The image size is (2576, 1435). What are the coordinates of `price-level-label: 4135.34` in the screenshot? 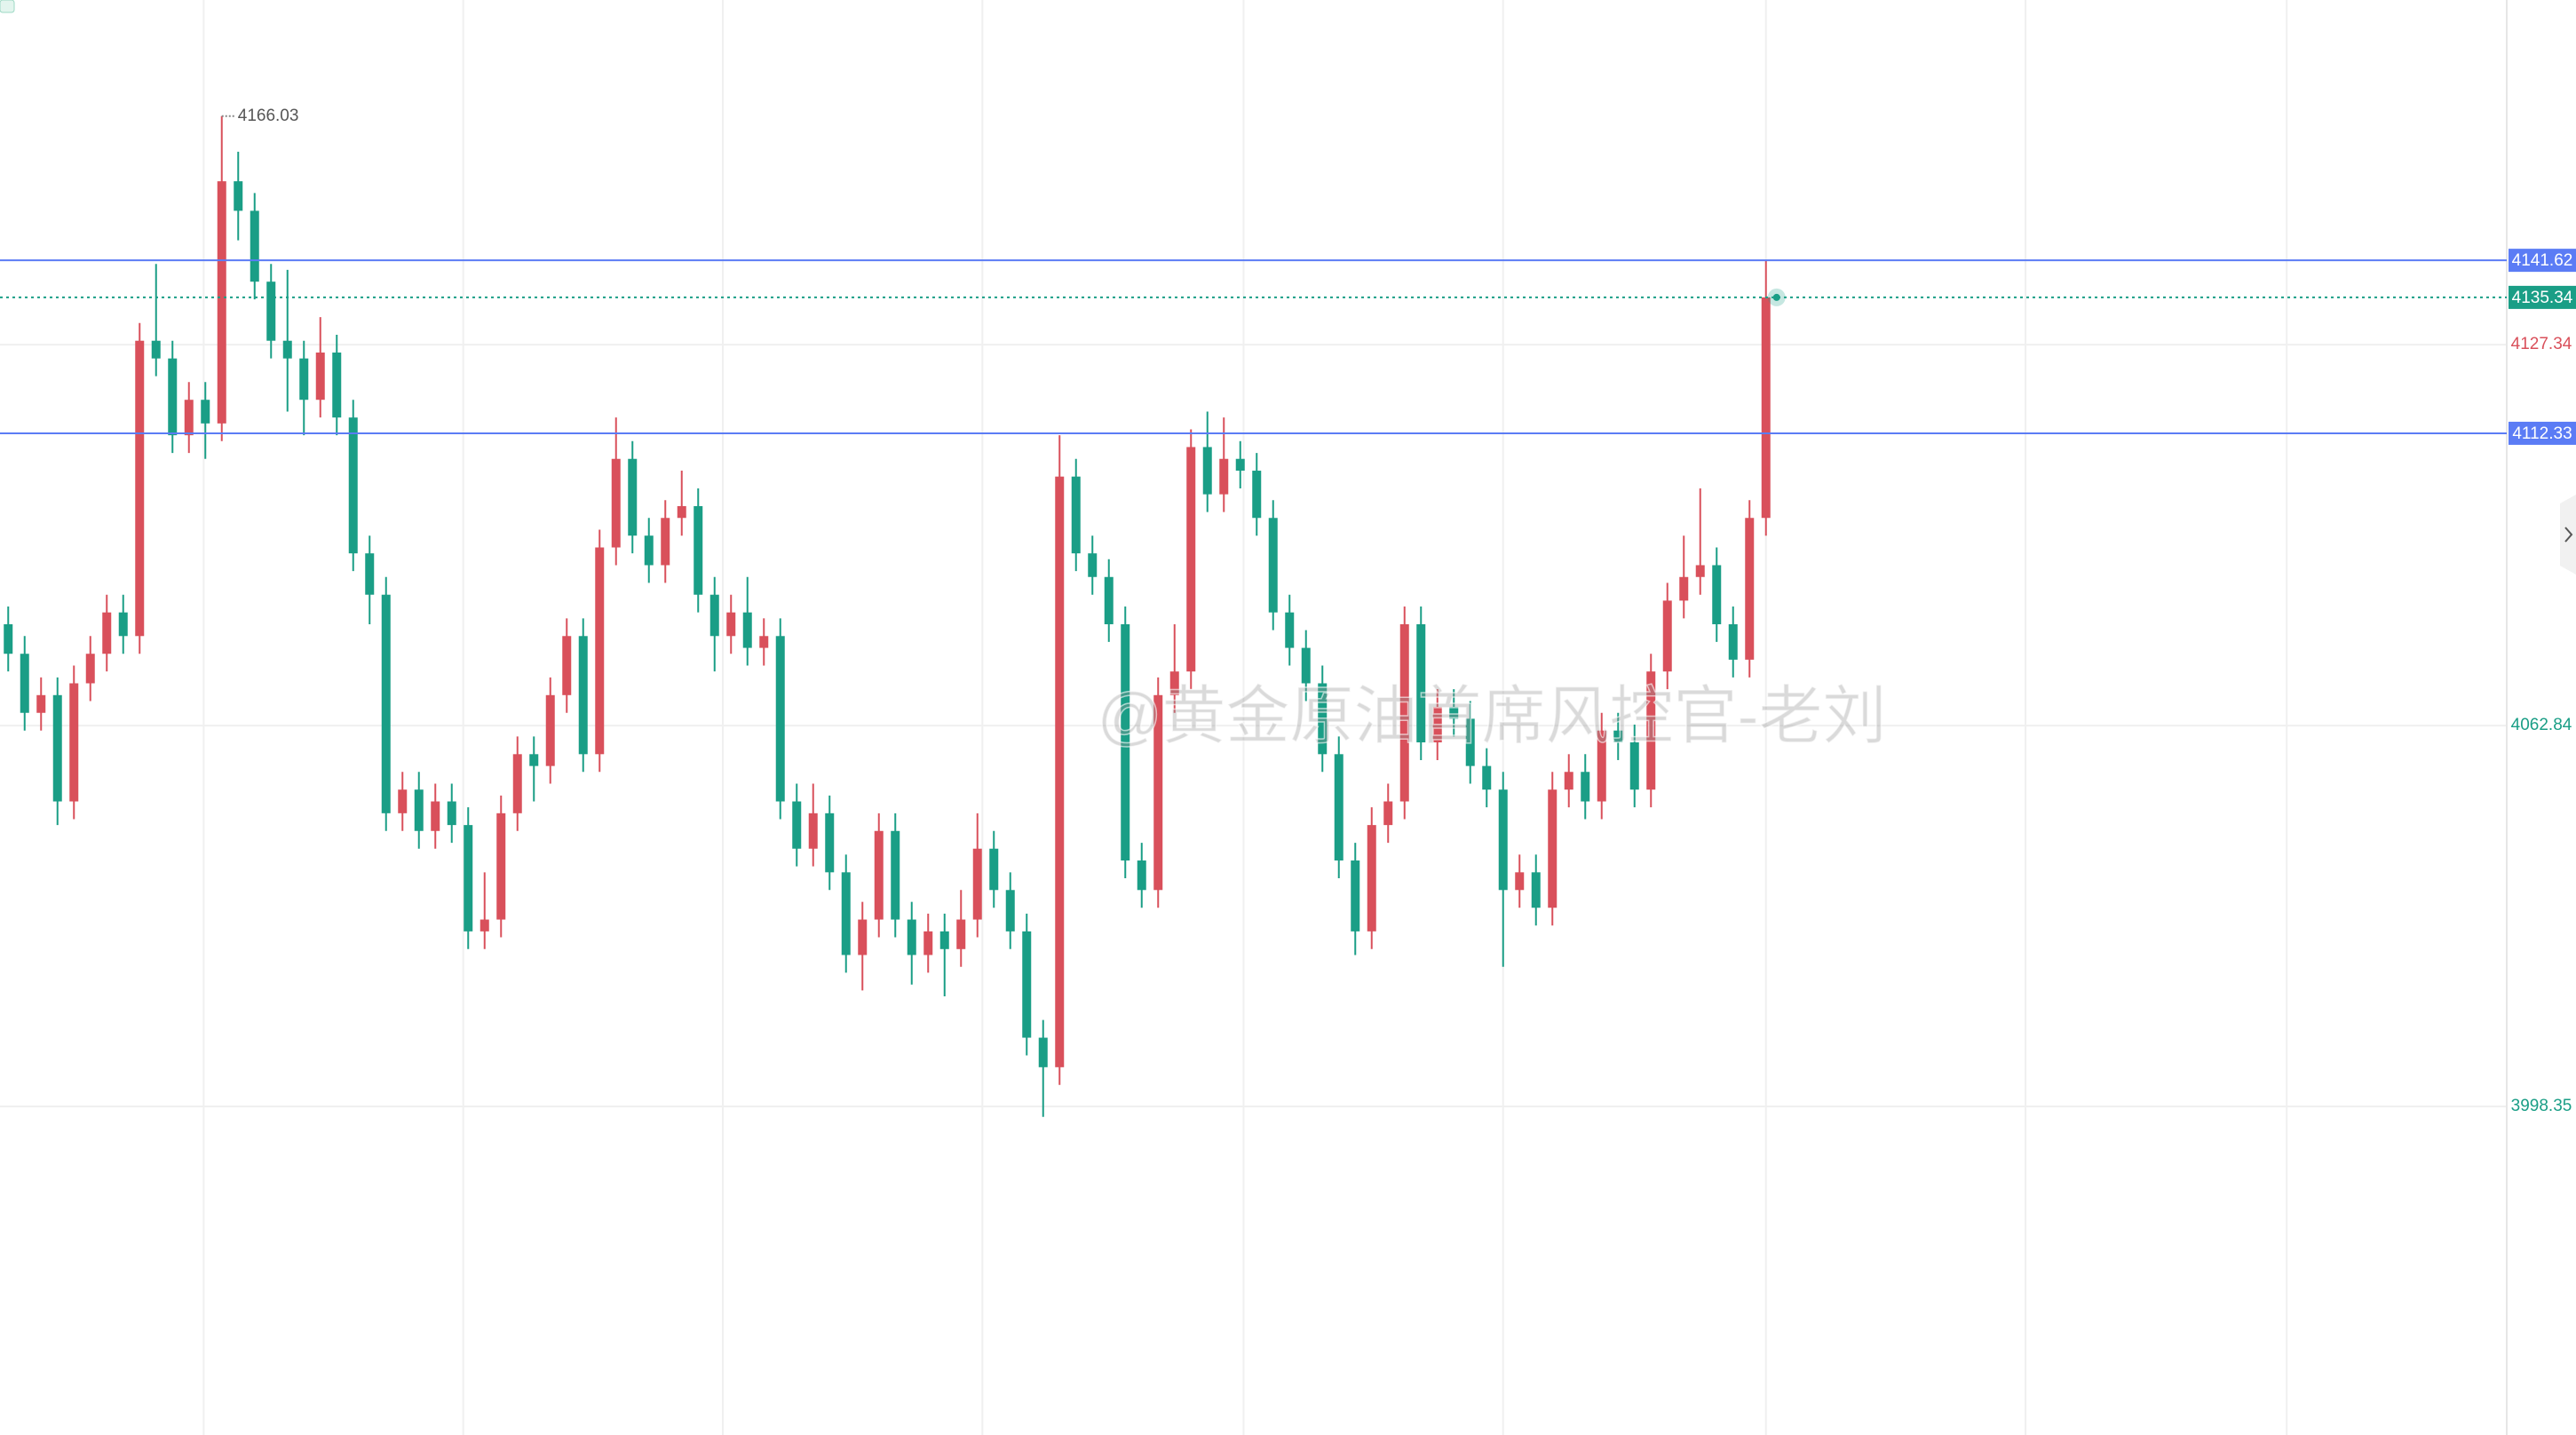 It's located at (2543, 298).